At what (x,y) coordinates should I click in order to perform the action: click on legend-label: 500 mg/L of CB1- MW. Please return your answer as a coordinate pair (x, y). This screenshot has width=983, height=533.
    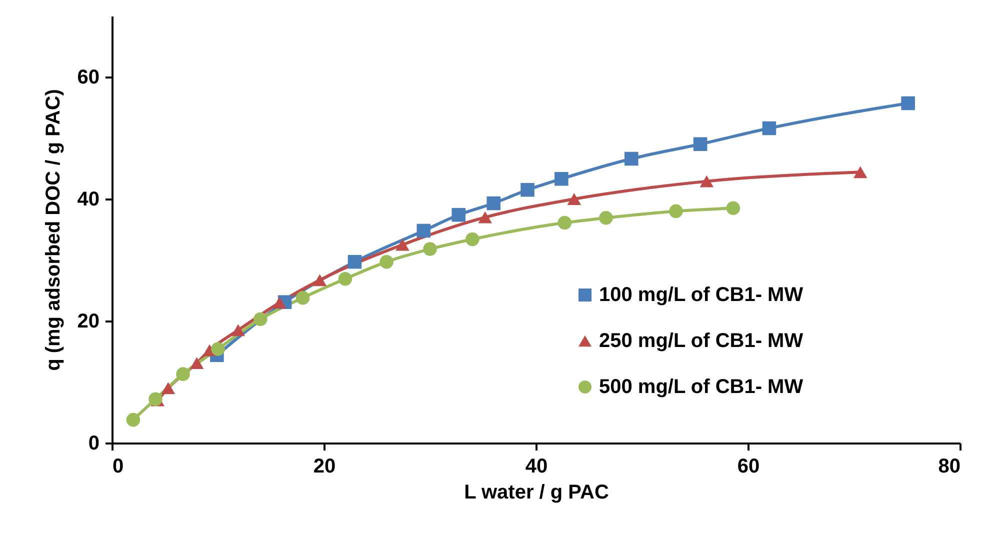
    Looking at the image, I should click on (701, 387).